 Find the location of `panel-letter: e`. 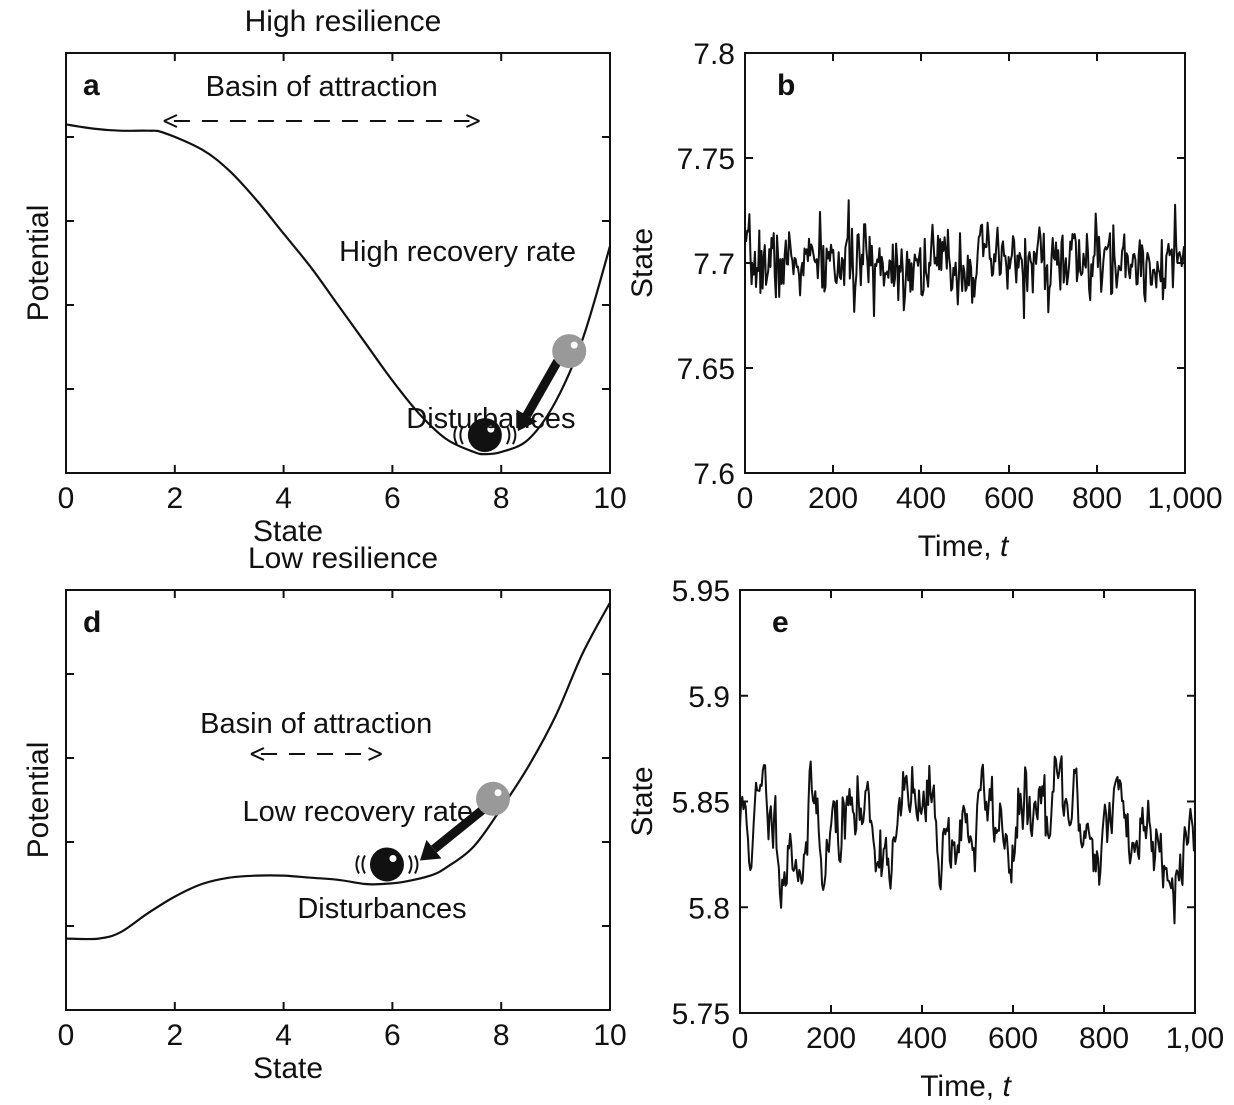

panel-letter: e is located at coordinates (780, 622).